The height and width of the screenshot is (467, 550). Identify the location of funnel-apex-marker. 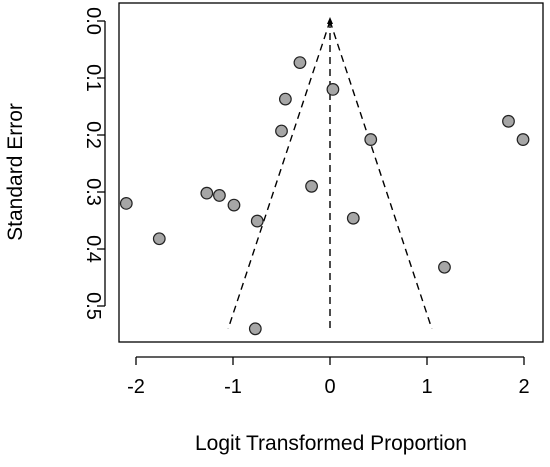
(330, 20).